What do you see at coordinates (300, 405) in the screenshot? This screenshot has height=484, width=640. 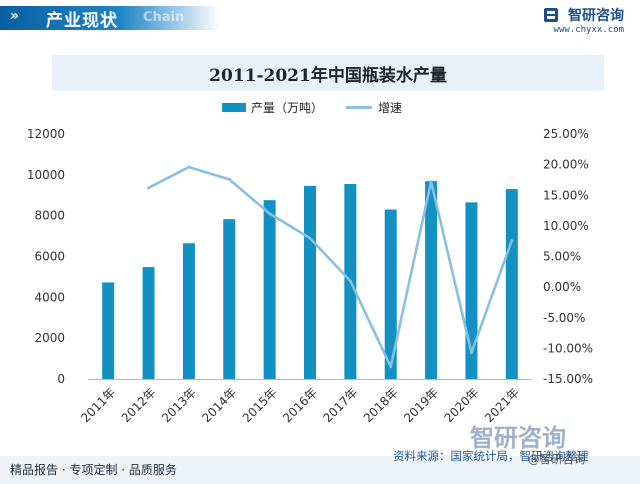 I see `x-tick-label: 2016年` at bounding box center [300, 405].